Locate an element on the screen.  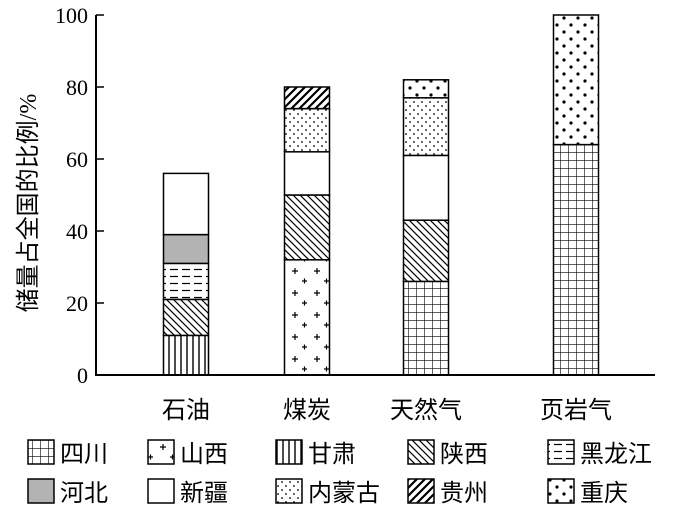
y-tick-label: 0 is located at coordinates (82, 375).